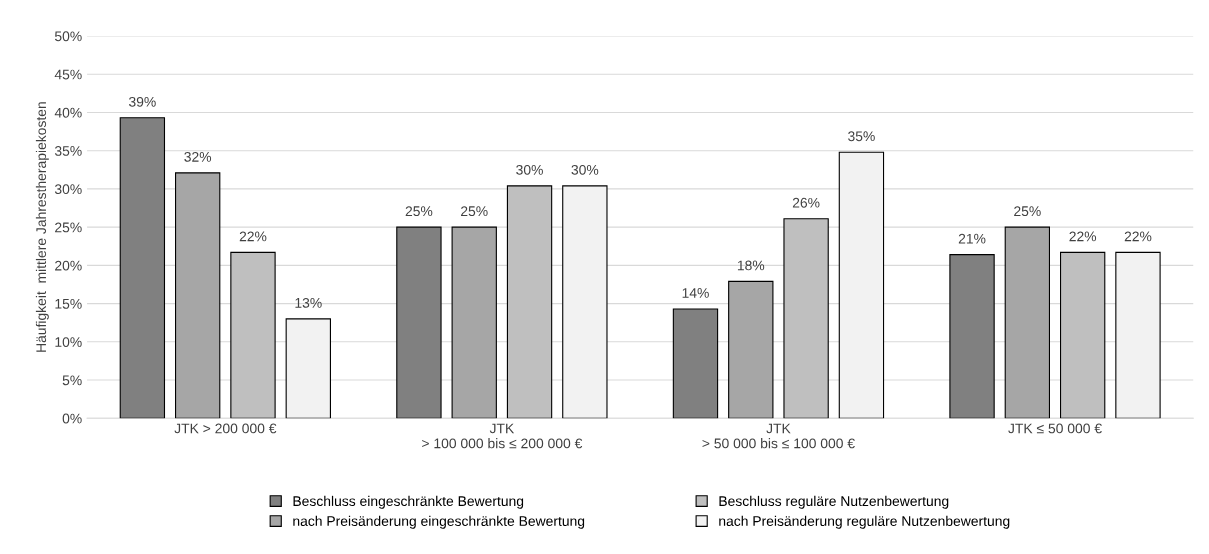 This screenshot has width=1209, height=554. I want to click on y-tick-label: 20%, so click(68, 265).